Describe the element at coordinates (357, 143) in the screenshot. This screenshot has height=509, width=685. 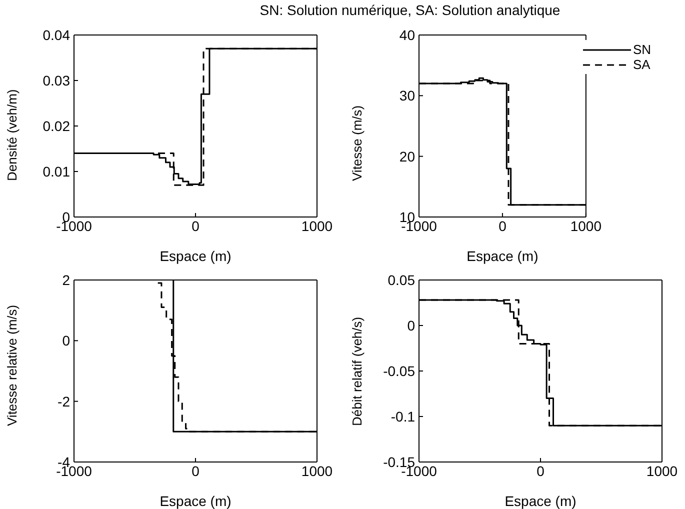
I see `y-axis-title: Vitesse (m/s)` at that location.